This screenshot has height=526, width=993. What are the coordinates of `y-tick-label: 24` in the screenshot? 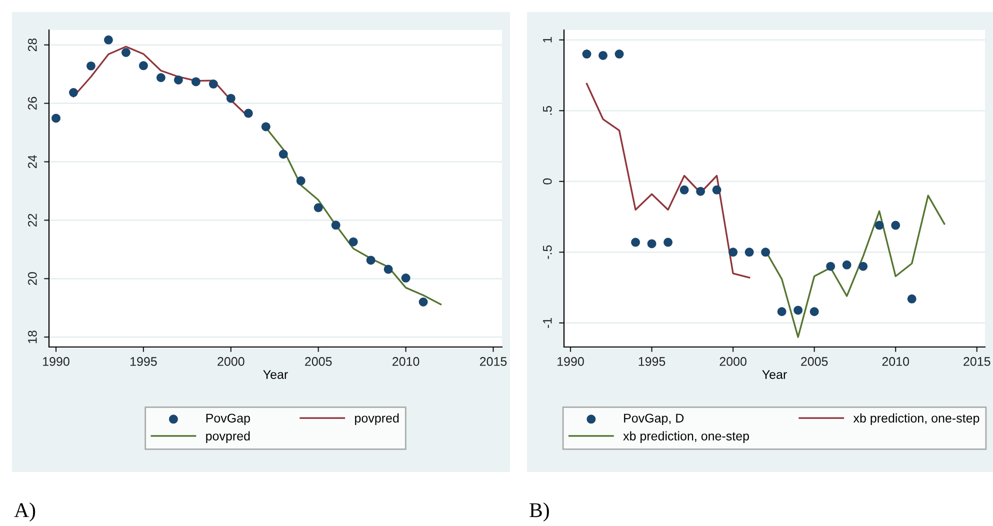 It's located at (32, 161).